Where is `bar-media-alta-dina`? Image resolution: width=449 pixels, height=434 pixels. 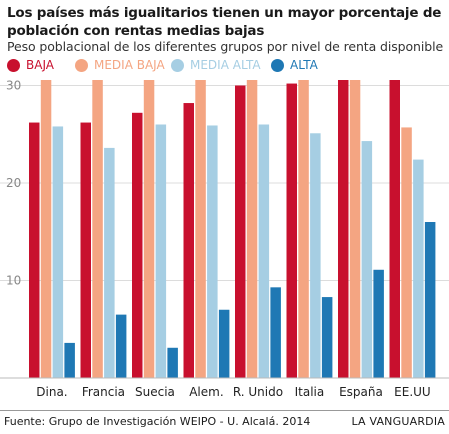 bar-media-alta-dina is located at coordinates (58, 252).